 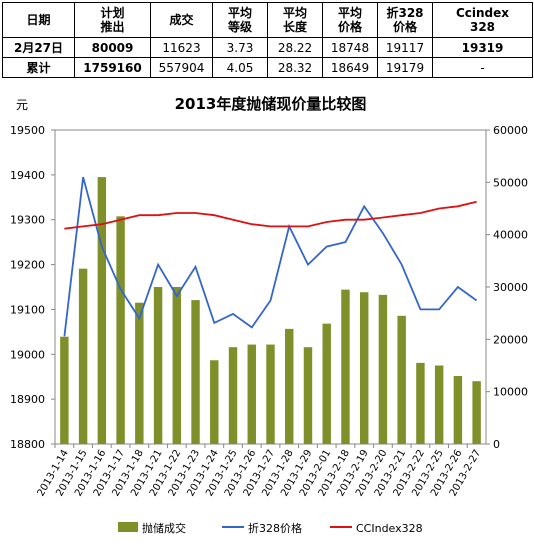 What do you see at coordinates (27, 220) in the screenshot?
I see `left-axis-tick-label: 19300` at bounding box center [27, 220].